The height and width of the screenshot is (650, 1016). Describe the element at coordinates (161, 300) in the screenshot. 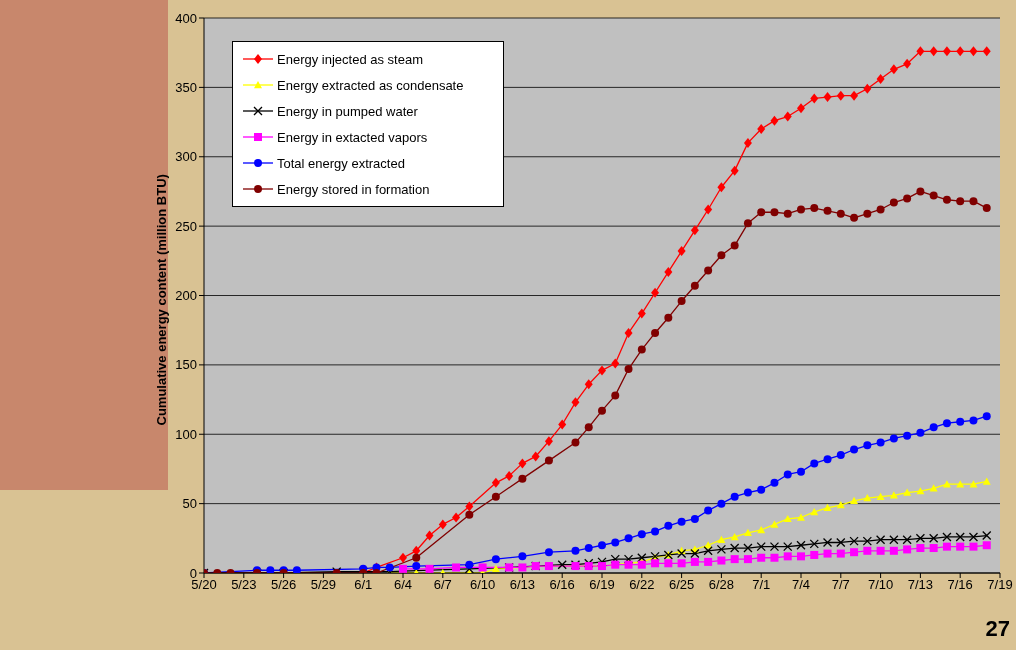

I see `y-axis-title: Cumulative energy content (million BTU)` at that location.